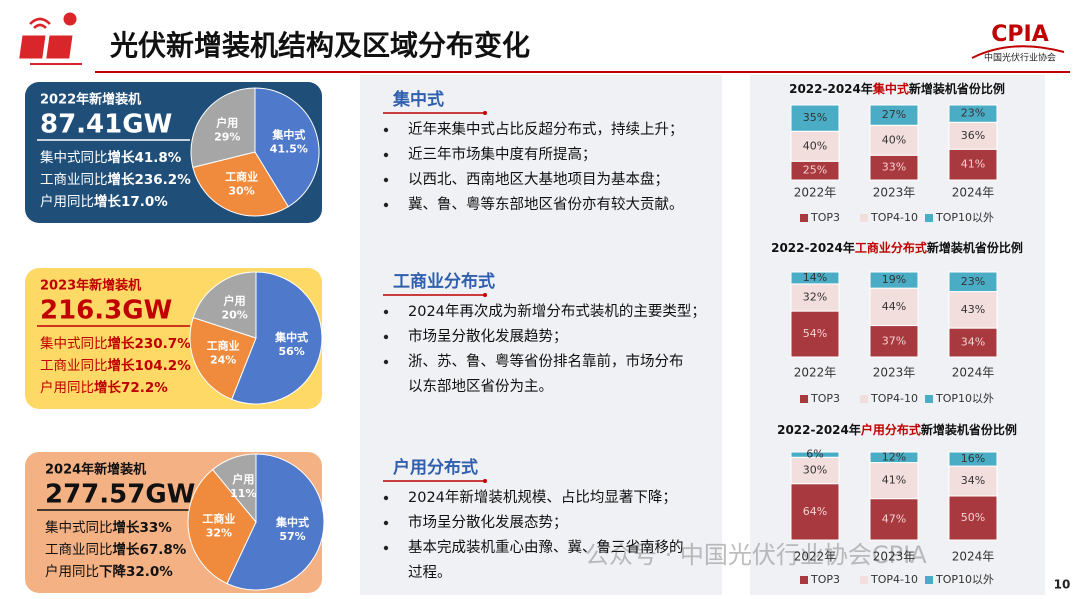 This screenshot has width=1080, height=599. What do you see at coordinates (557, 311) in the screenshot?
I see `bullet-text: 2024年再次成为新增分布式装机的主要类型；` at bounding box center [557, 311].